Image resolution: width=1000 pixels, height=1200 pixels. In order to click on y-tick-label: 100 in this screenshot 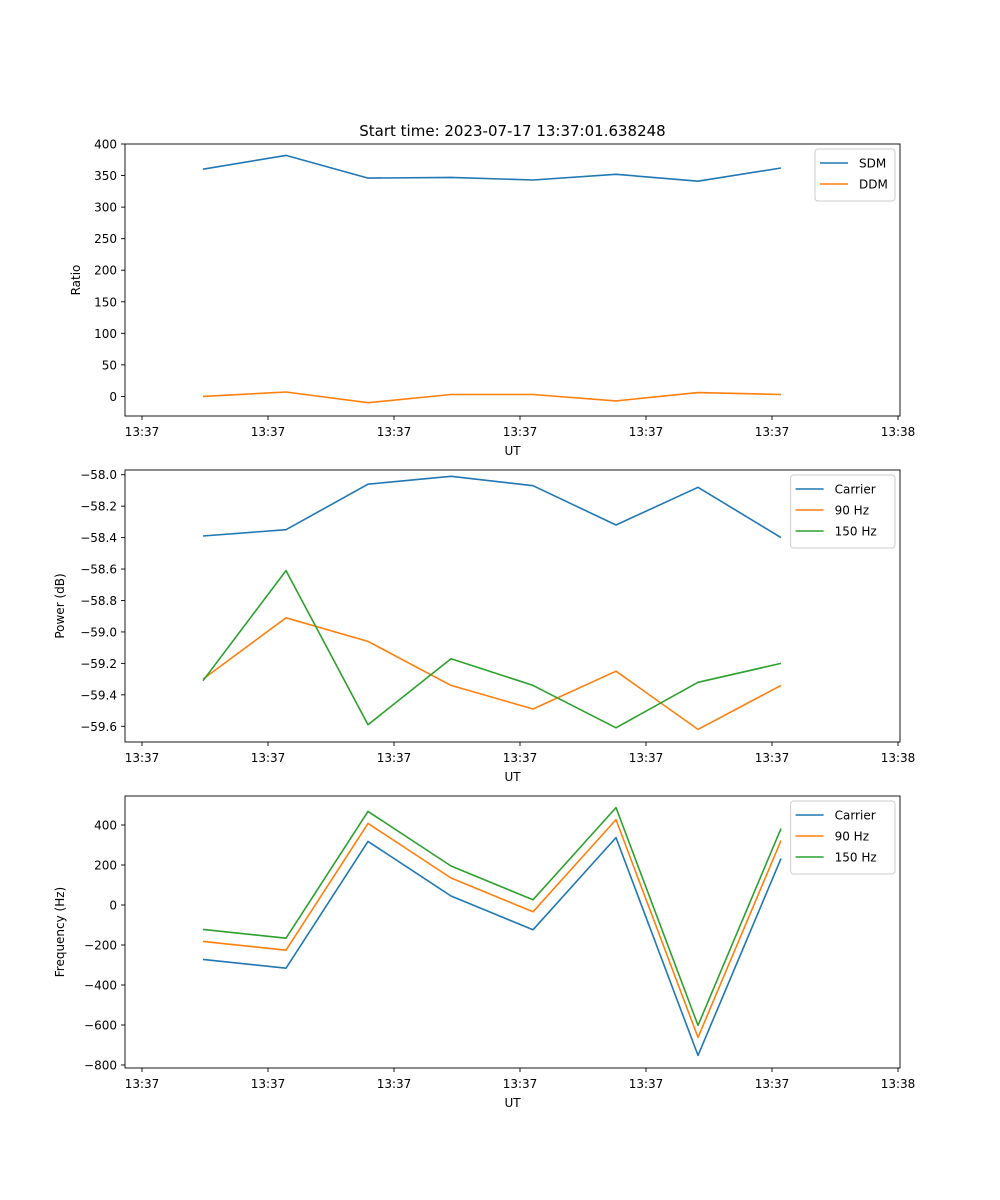, I will do `click(105, 334)`.